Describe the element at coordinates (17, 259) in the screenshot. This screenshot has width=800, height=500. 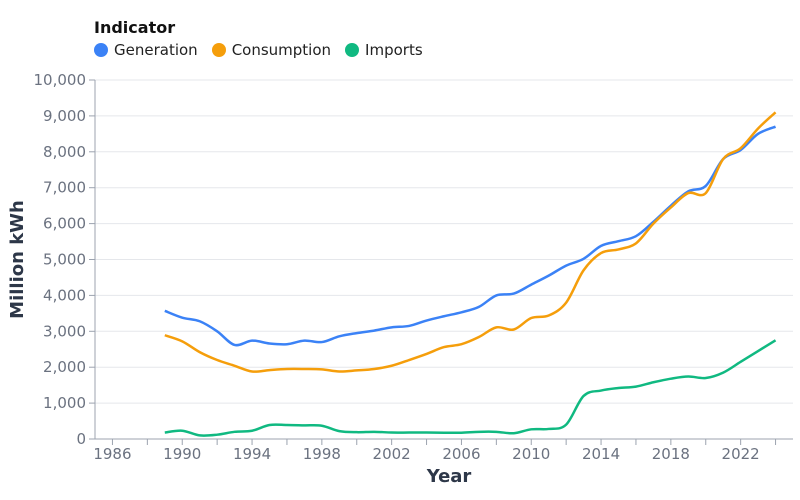
I see `y-axis-title: Million kWh` at that location.